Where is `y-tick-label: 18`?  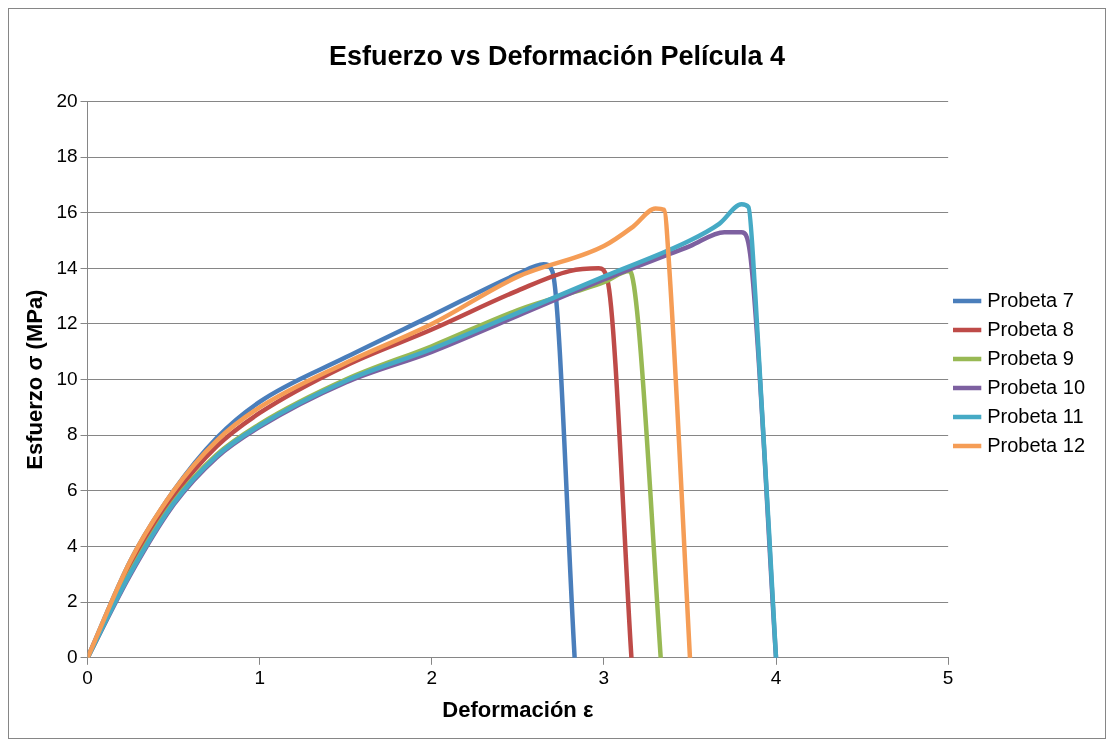
y-tick-label: 18 is located at coordinates (67, 156).